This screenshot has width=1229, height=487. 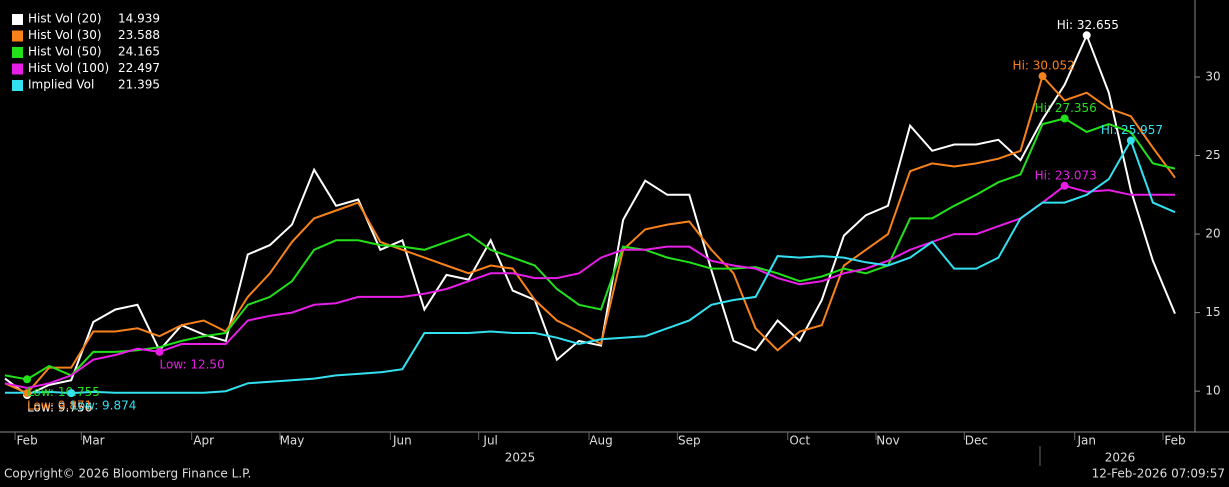 I want to click on value-label: Hi: 32.655, so click(x=1088, y=25).